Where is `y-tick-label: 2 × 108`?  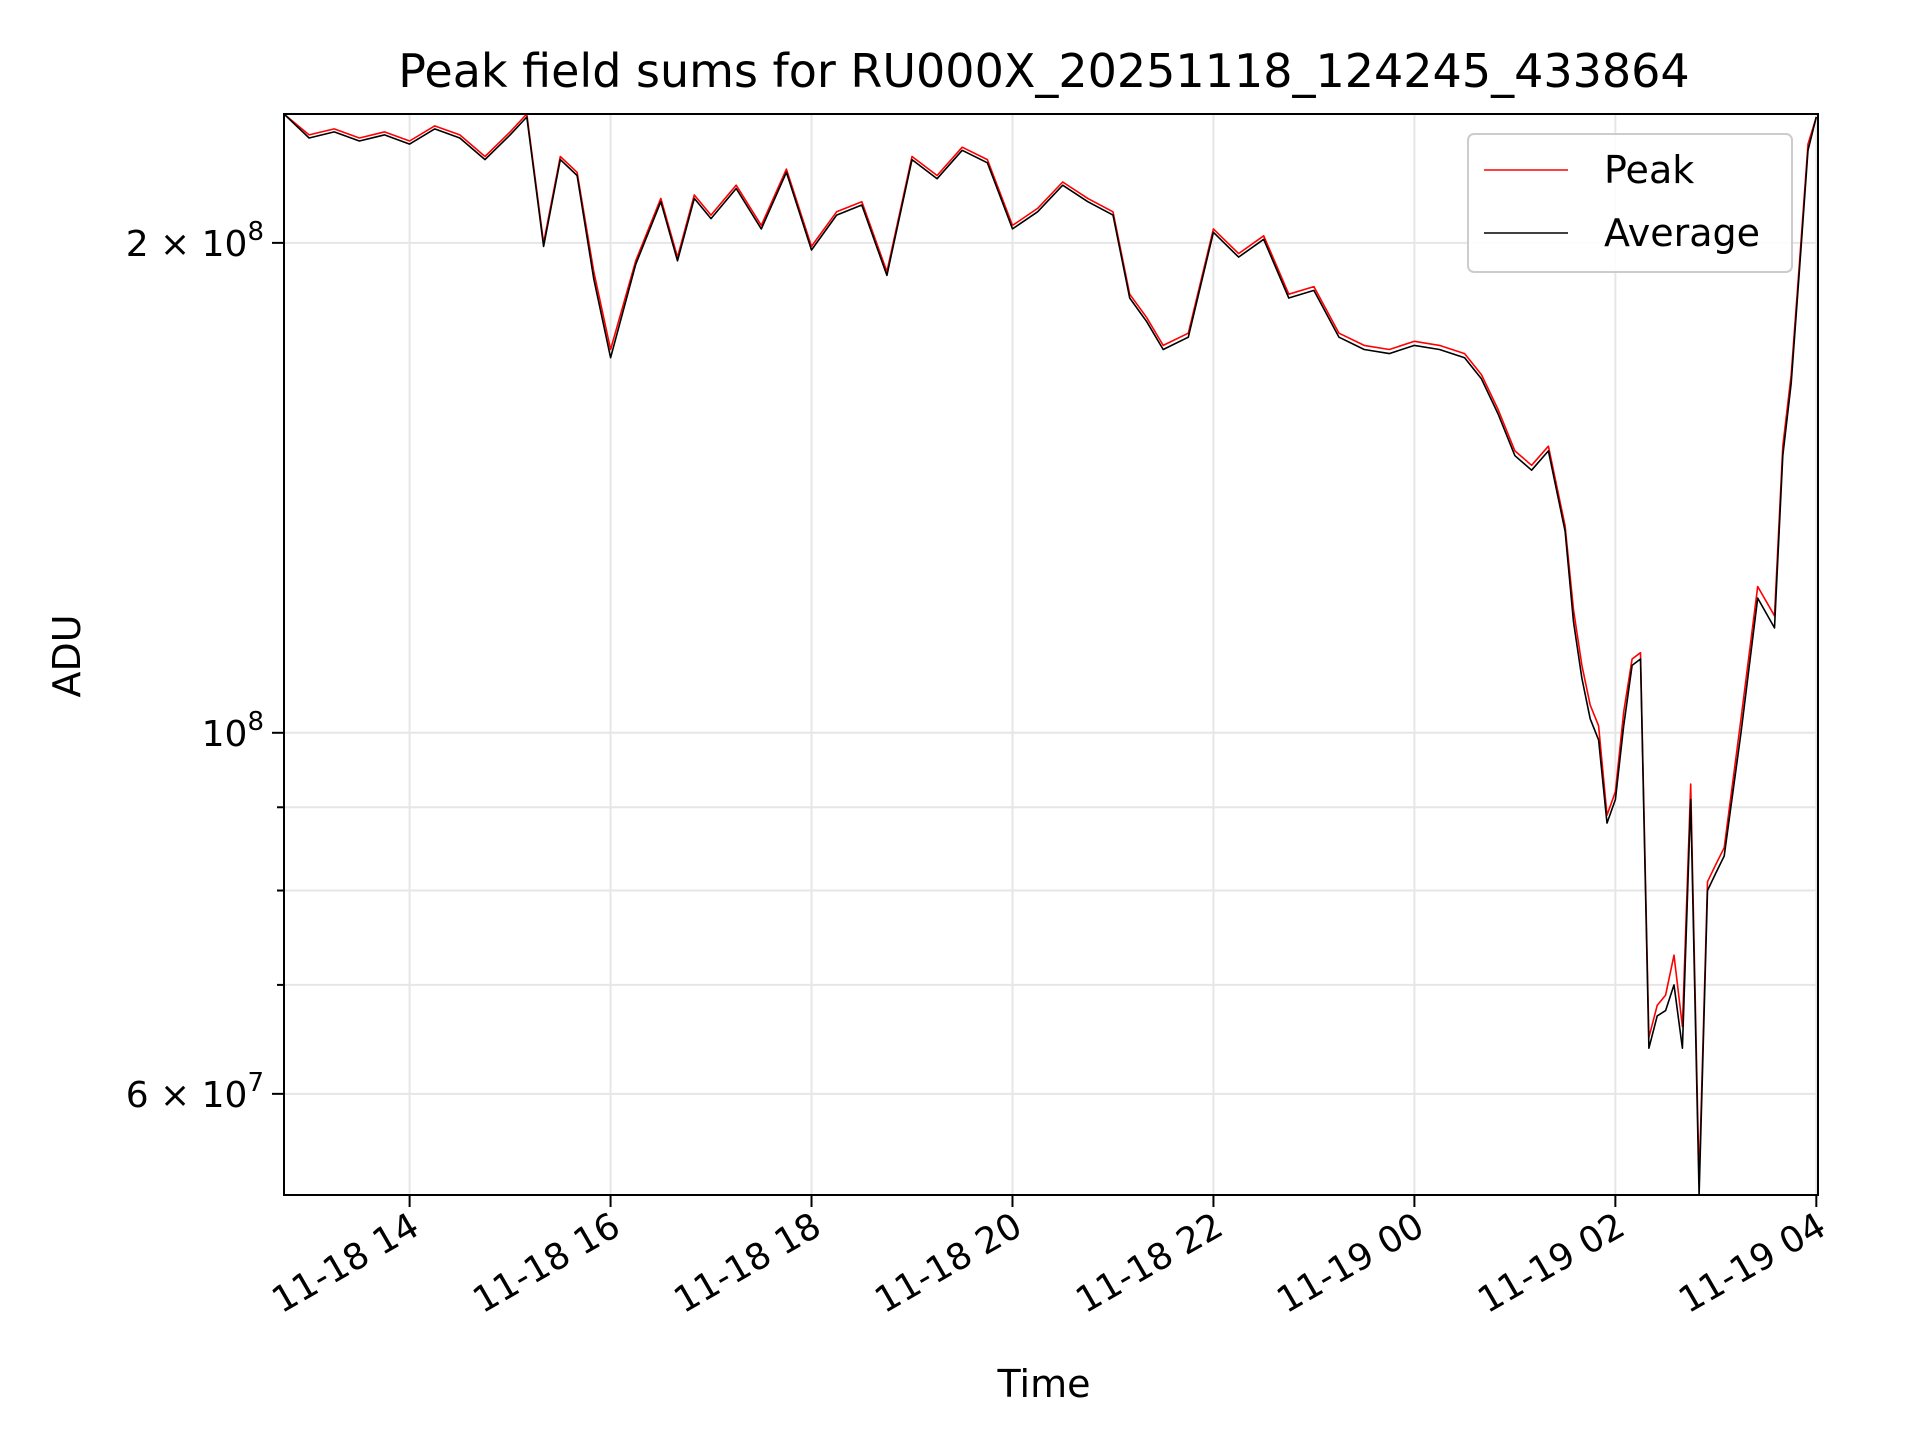
y-tick-label: 2 × 108 is located at coordinates (195, 241).